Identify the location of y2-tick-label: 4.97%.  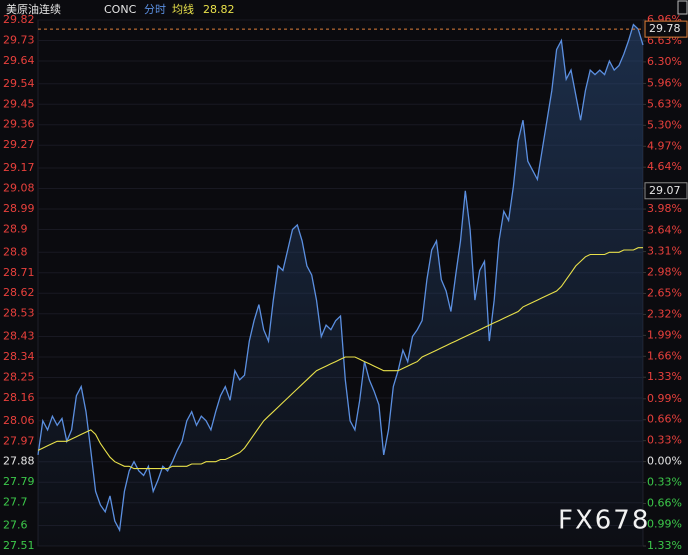
(664, 145).